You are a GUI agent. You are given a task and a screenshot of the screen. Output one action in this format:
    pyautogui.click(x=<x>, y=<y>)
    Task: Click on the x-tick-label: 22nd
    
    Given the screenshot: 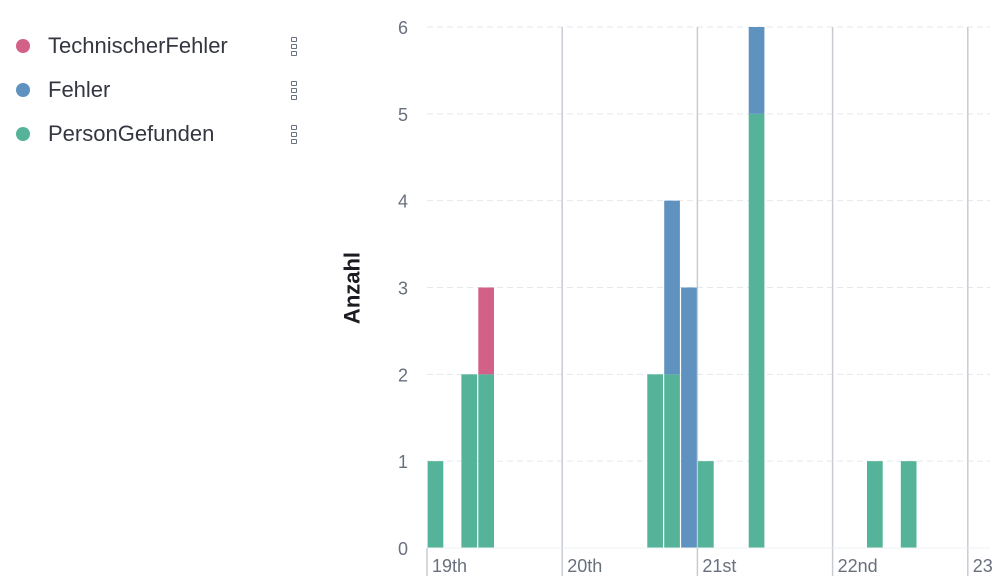 What is the action you would take?
    pyautogui.click(x=858, y=566)
    